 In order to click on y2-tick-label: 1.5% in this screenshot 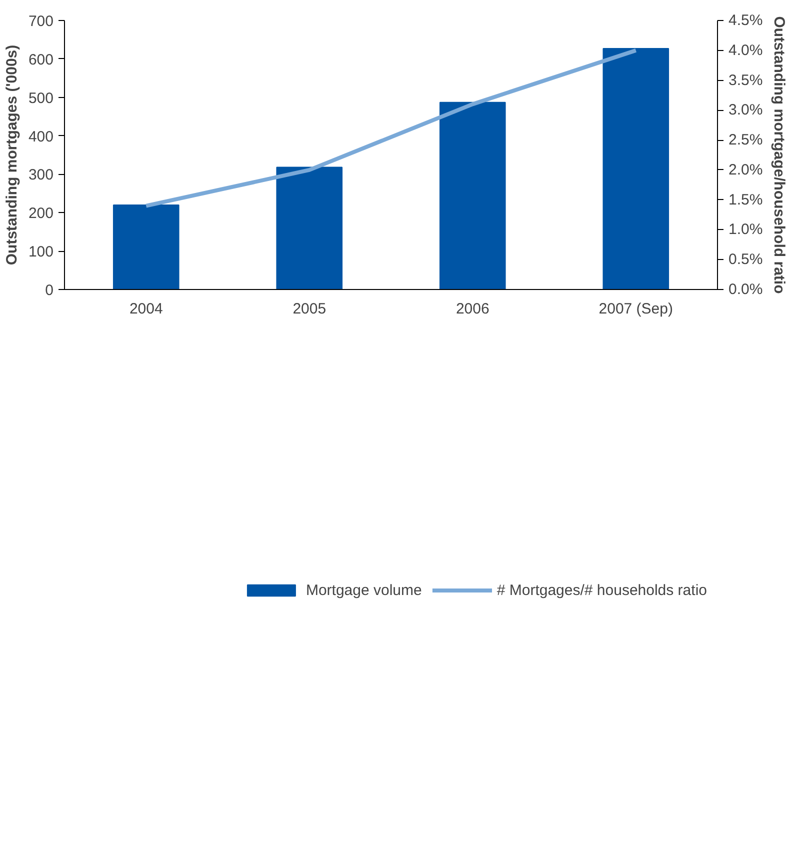, I will do `click(745, 199)`.